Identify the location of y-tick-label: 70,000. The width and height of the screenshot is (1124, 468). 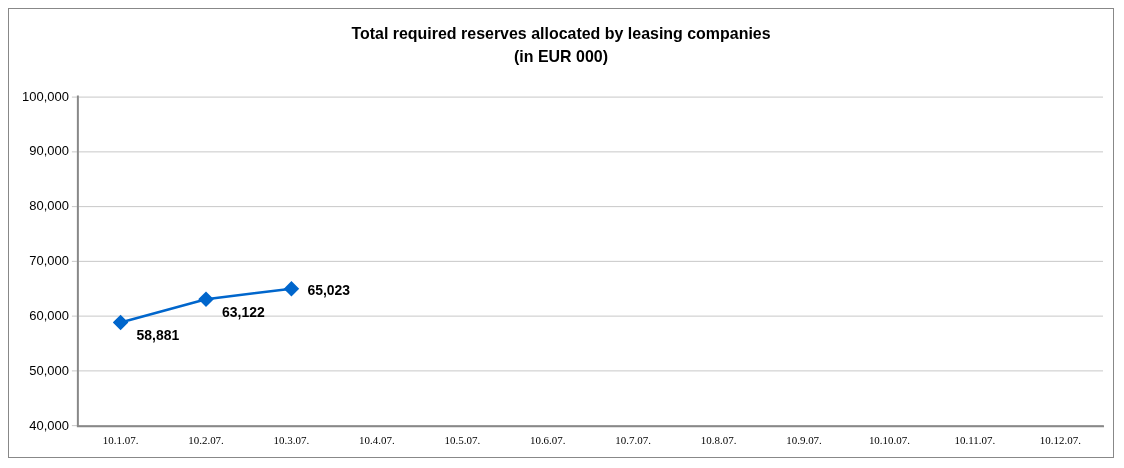
(49, 261).